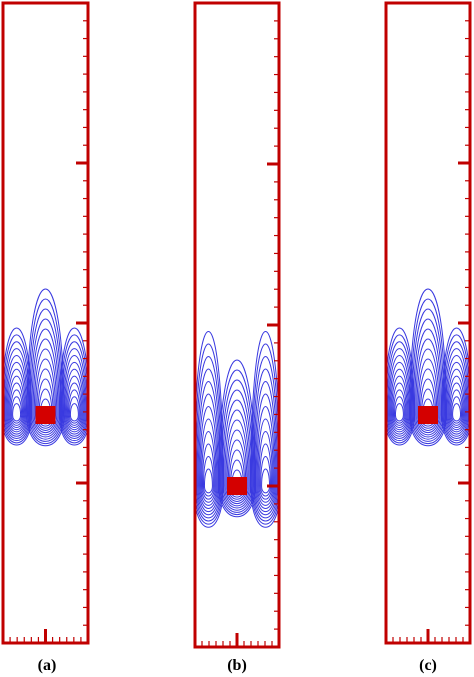 The image size is (474, 677). Describe the element at coordinates (237, 665) in the screenshot. I see `panel-label: (b)` at that location.